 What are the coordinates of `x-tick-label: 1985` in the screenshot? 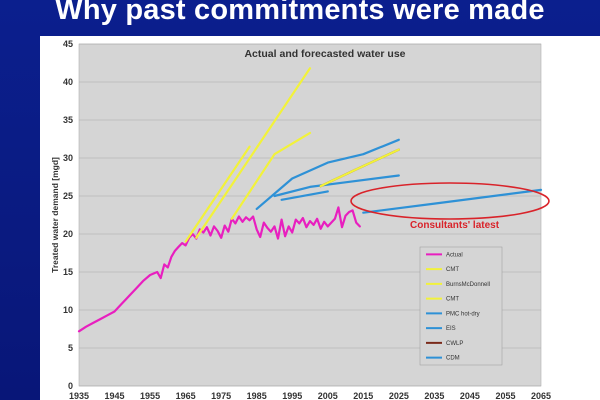 It's located at (257, 395).